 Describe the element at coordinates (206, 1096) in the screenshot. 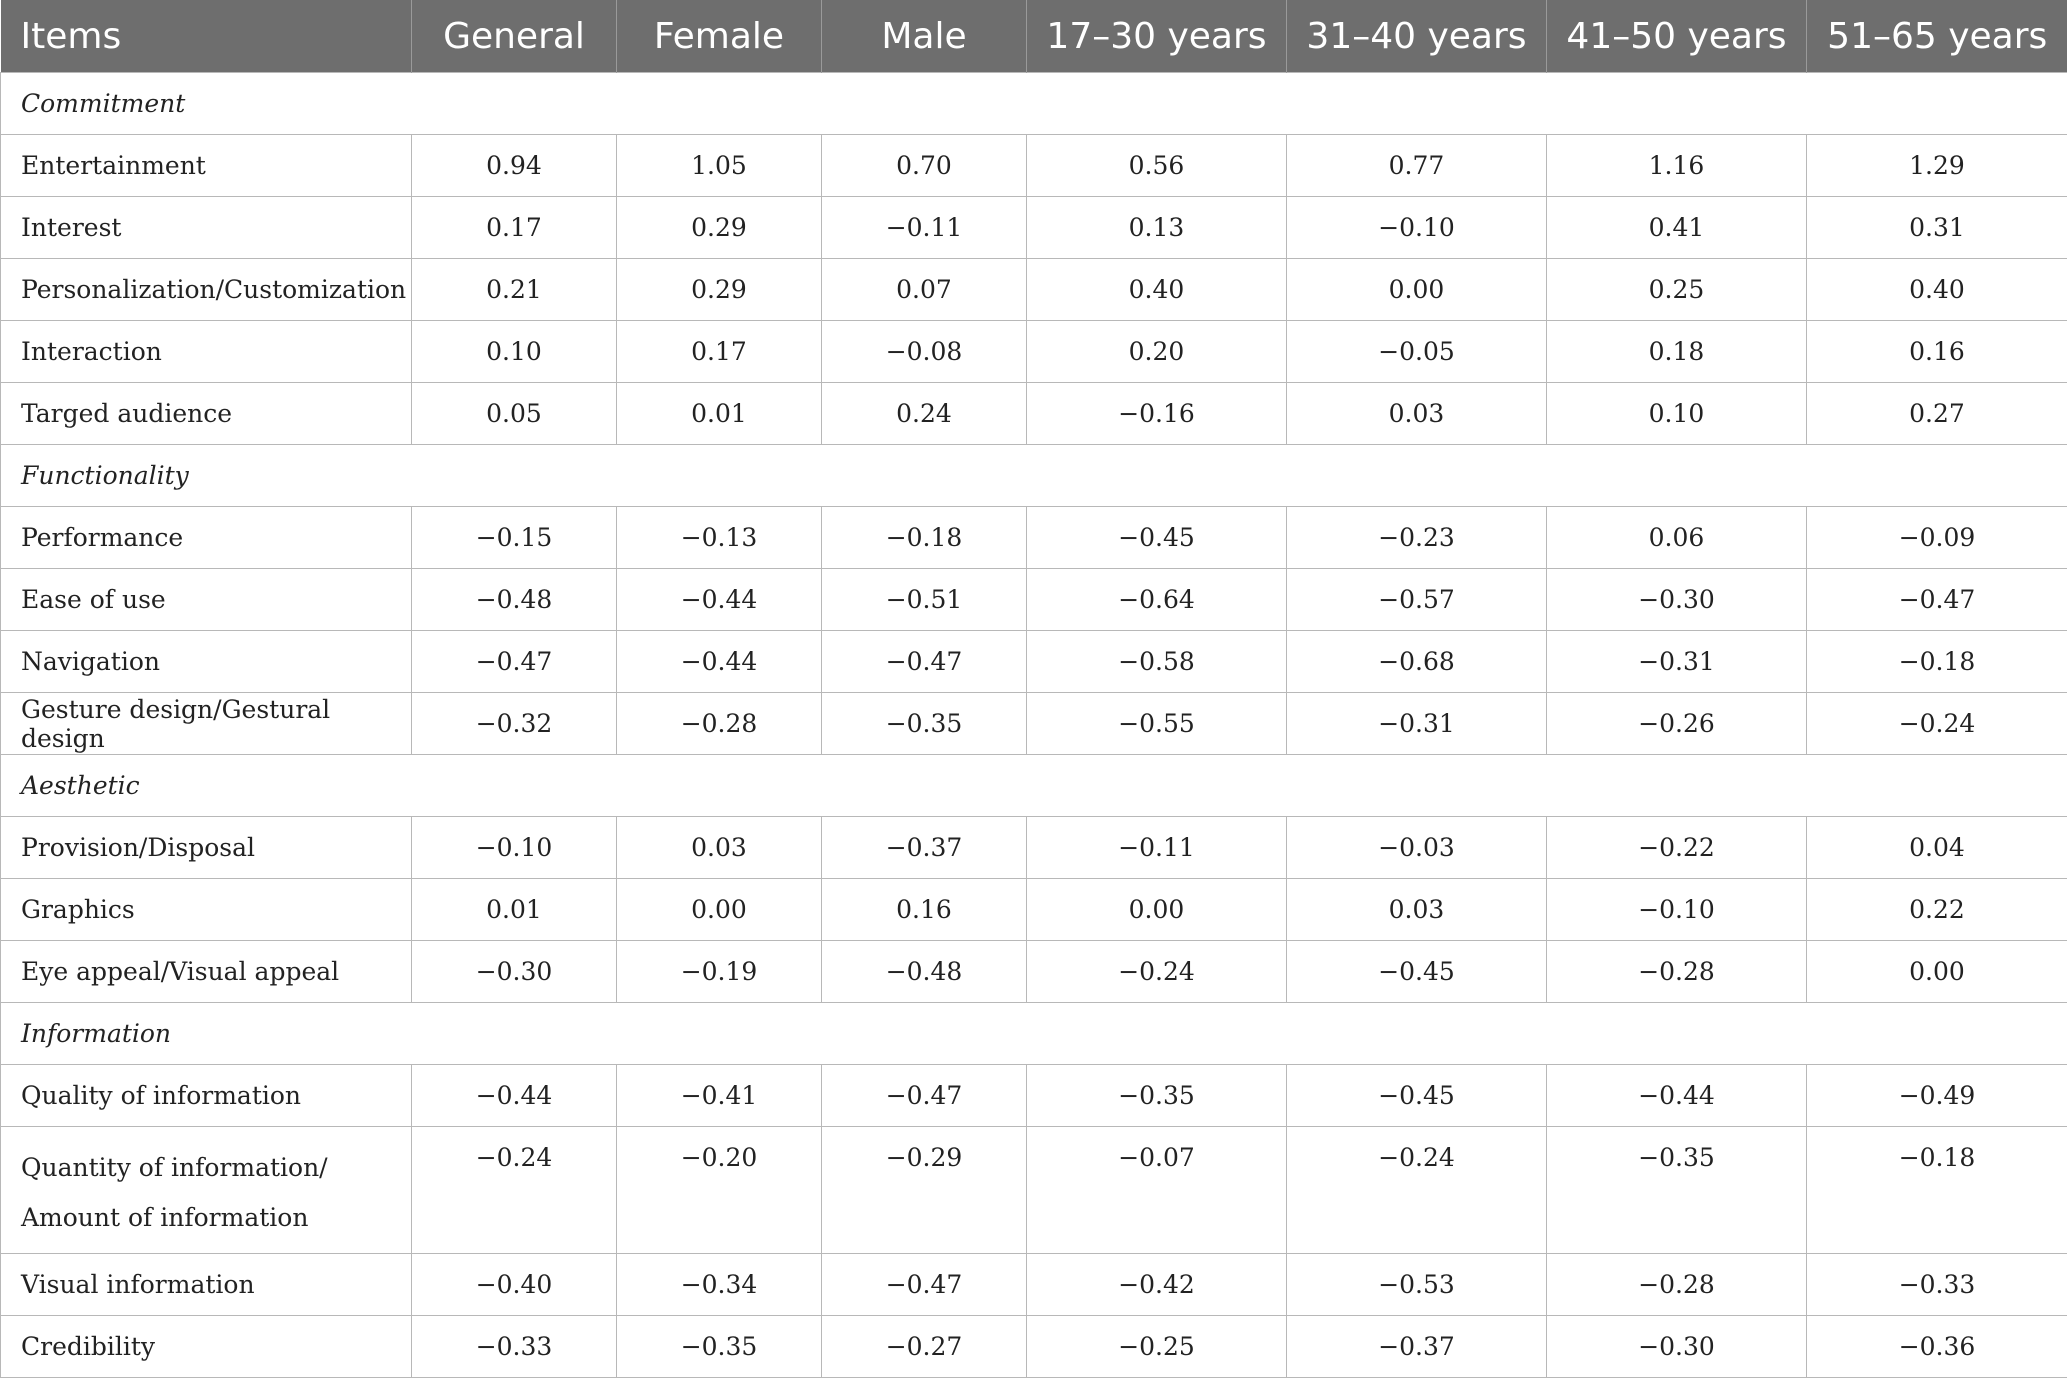

I see `item-label: Quality of information` at that location.